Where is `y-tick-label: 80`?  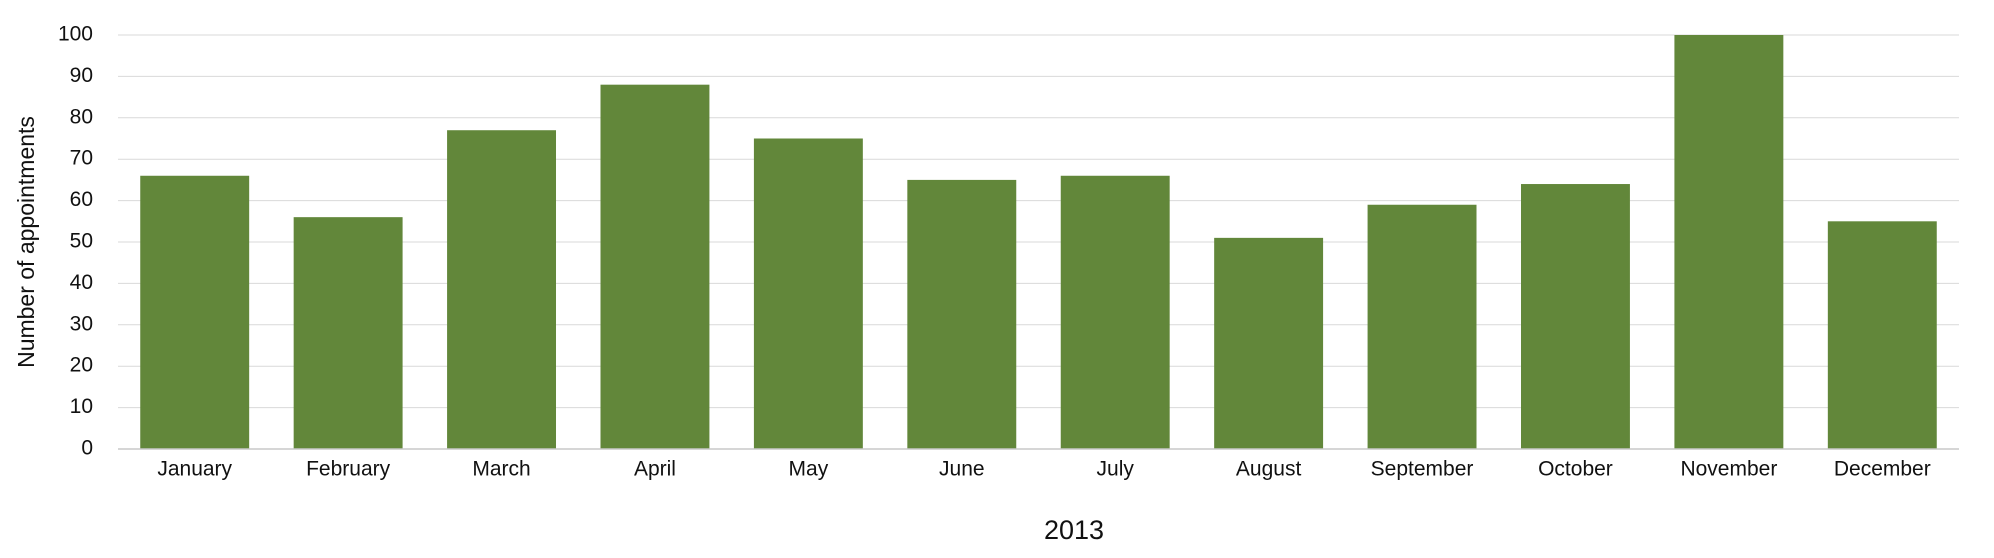
y-tick-label: 80 is located at coordinates (81, 116).